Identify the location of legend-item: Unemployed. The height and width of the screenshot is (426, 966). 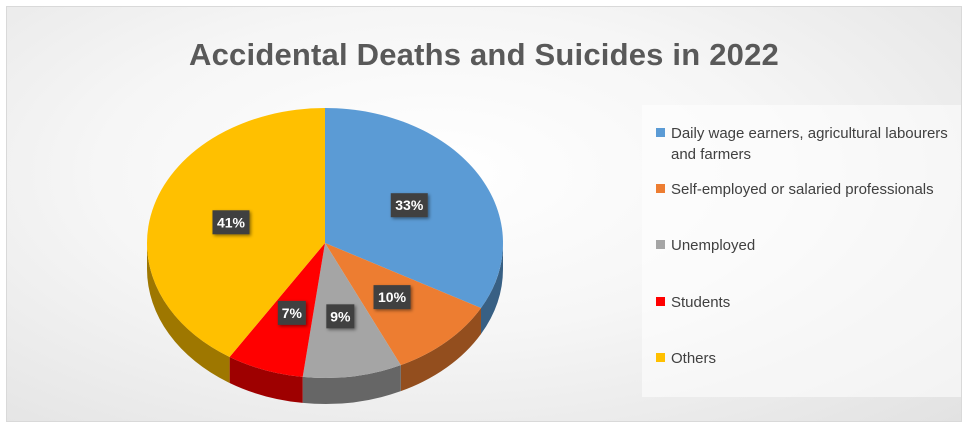
(705, 245).